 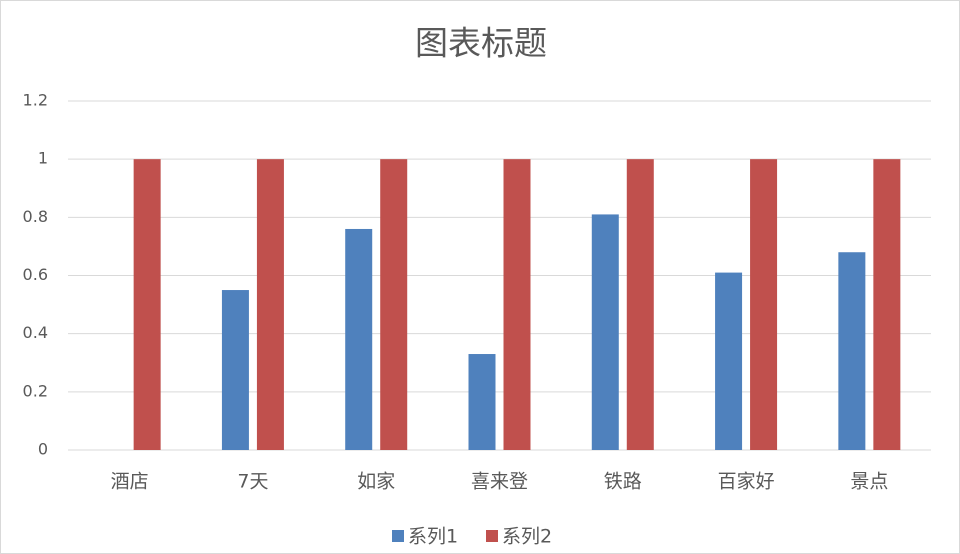 I want to click on x-tick-label: 百家好, so click(x=746, y=482).